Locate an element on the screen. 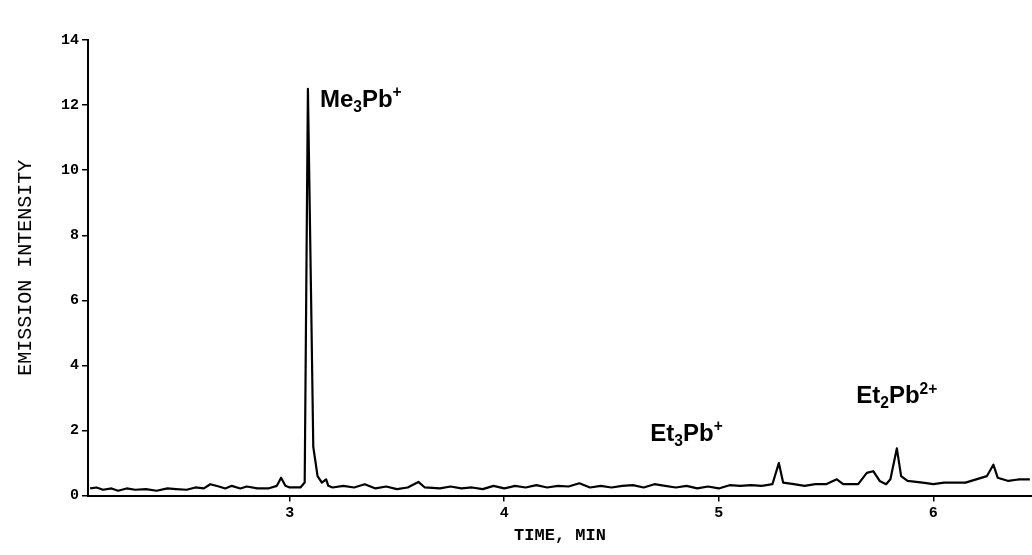 Image resolution: width=1032 pixels, height=555 pixels. y-tick-label: 6 is located at coordinates (74, 301).